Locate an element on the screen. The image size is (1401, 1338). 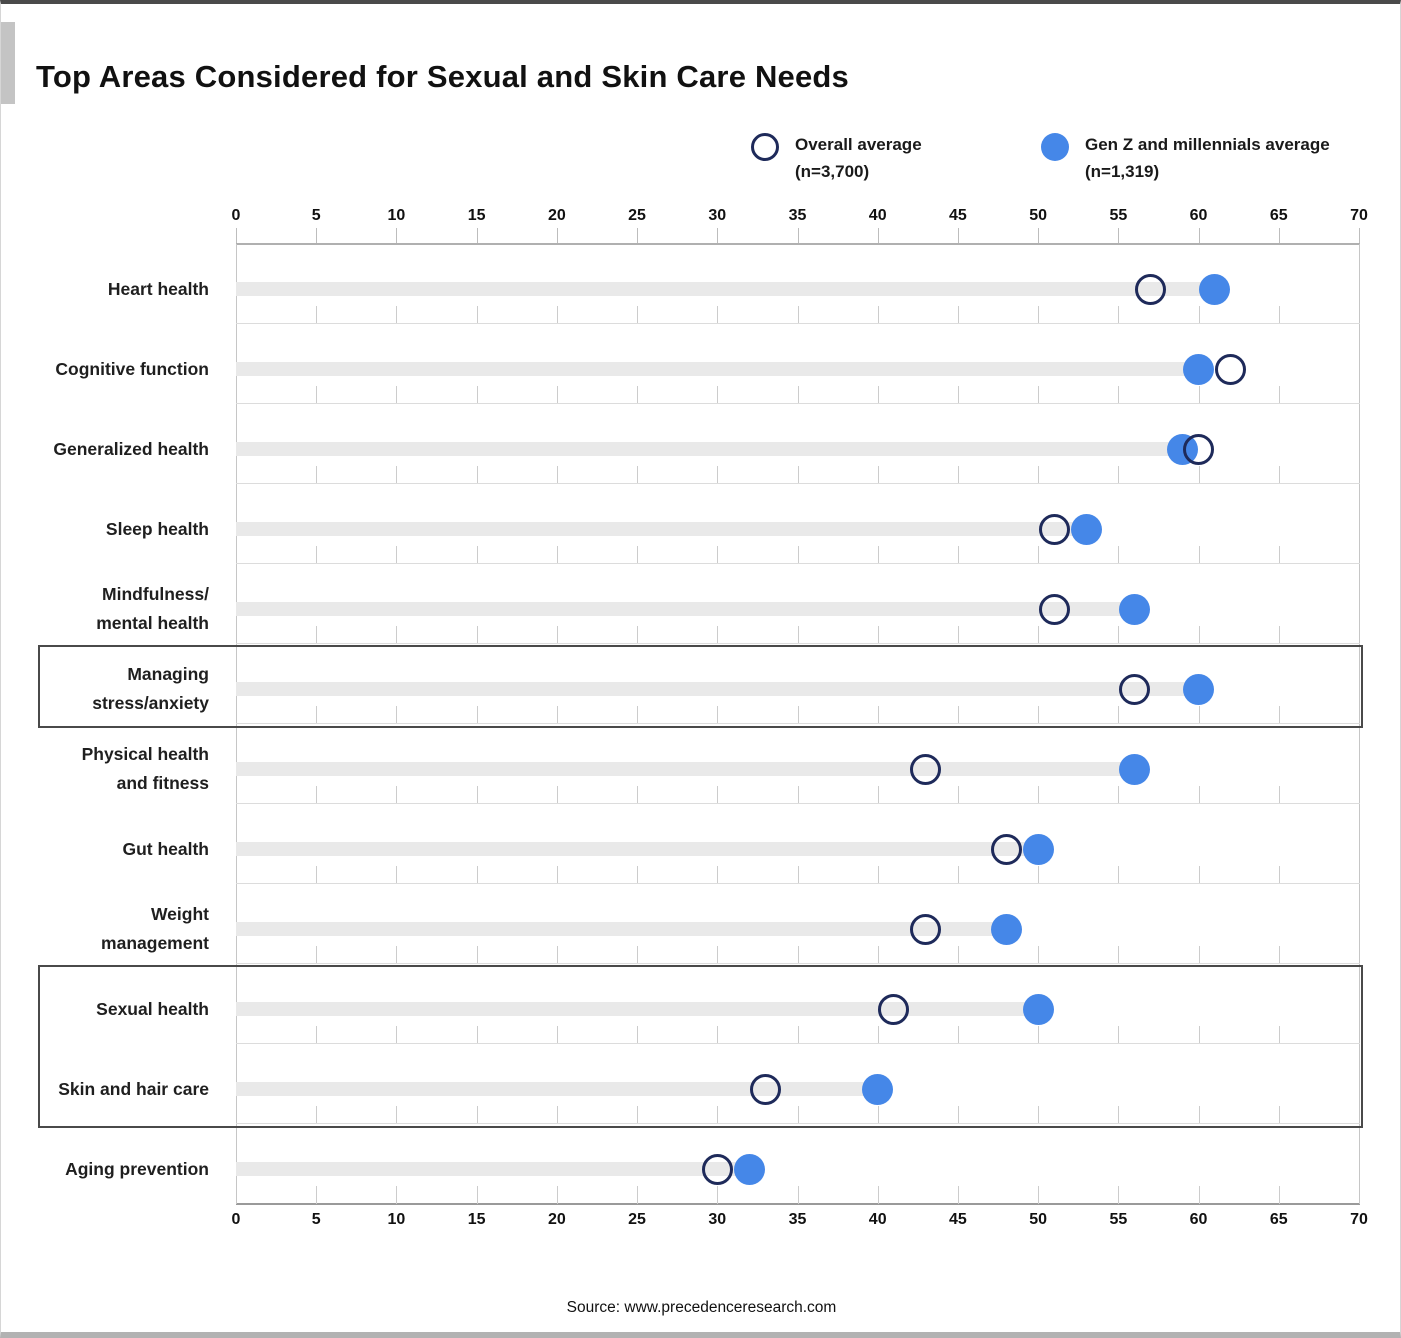
overall-average-legend-icon is located at coordinates (765, 147).